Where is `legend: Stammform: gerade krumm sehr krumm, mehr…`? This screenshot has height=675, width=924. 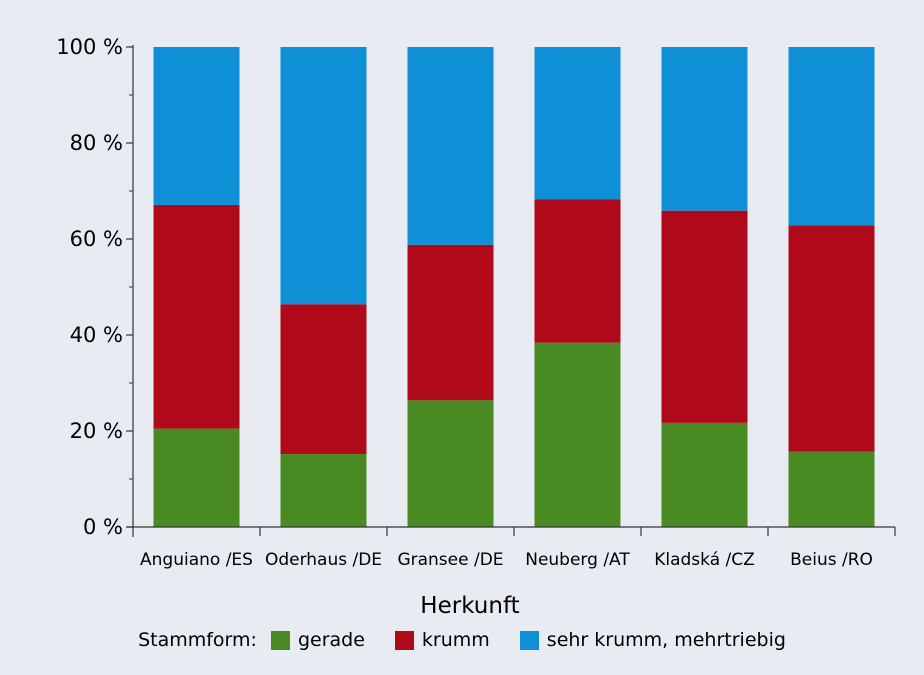
legend: Stammform: gerade krumm sehr krumm, mehr… is located at coordinates (462, 640).